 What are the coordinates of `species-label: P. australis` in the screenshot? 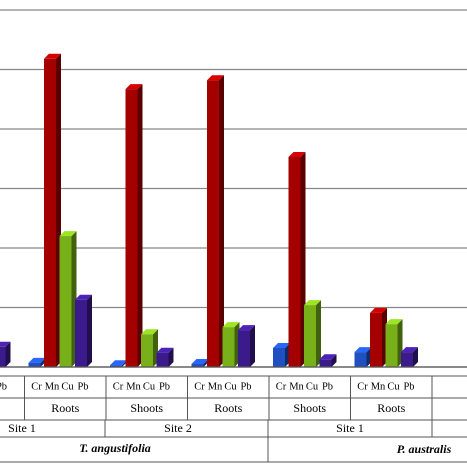 It's located at (424, 449).